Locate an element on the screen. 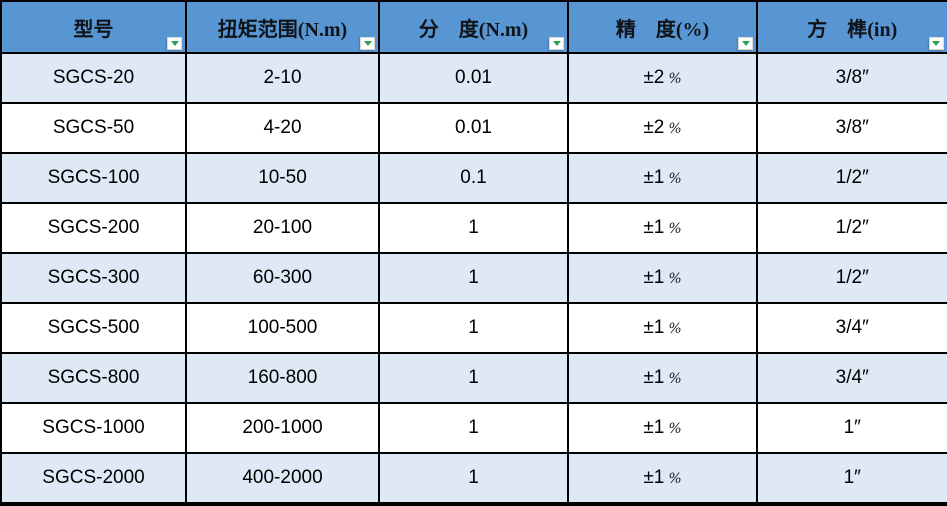 The image size is (947, 506). table-row: SGCS-1000 200-1000 1 ±1% 1″ is located at coordinates (473, 428).